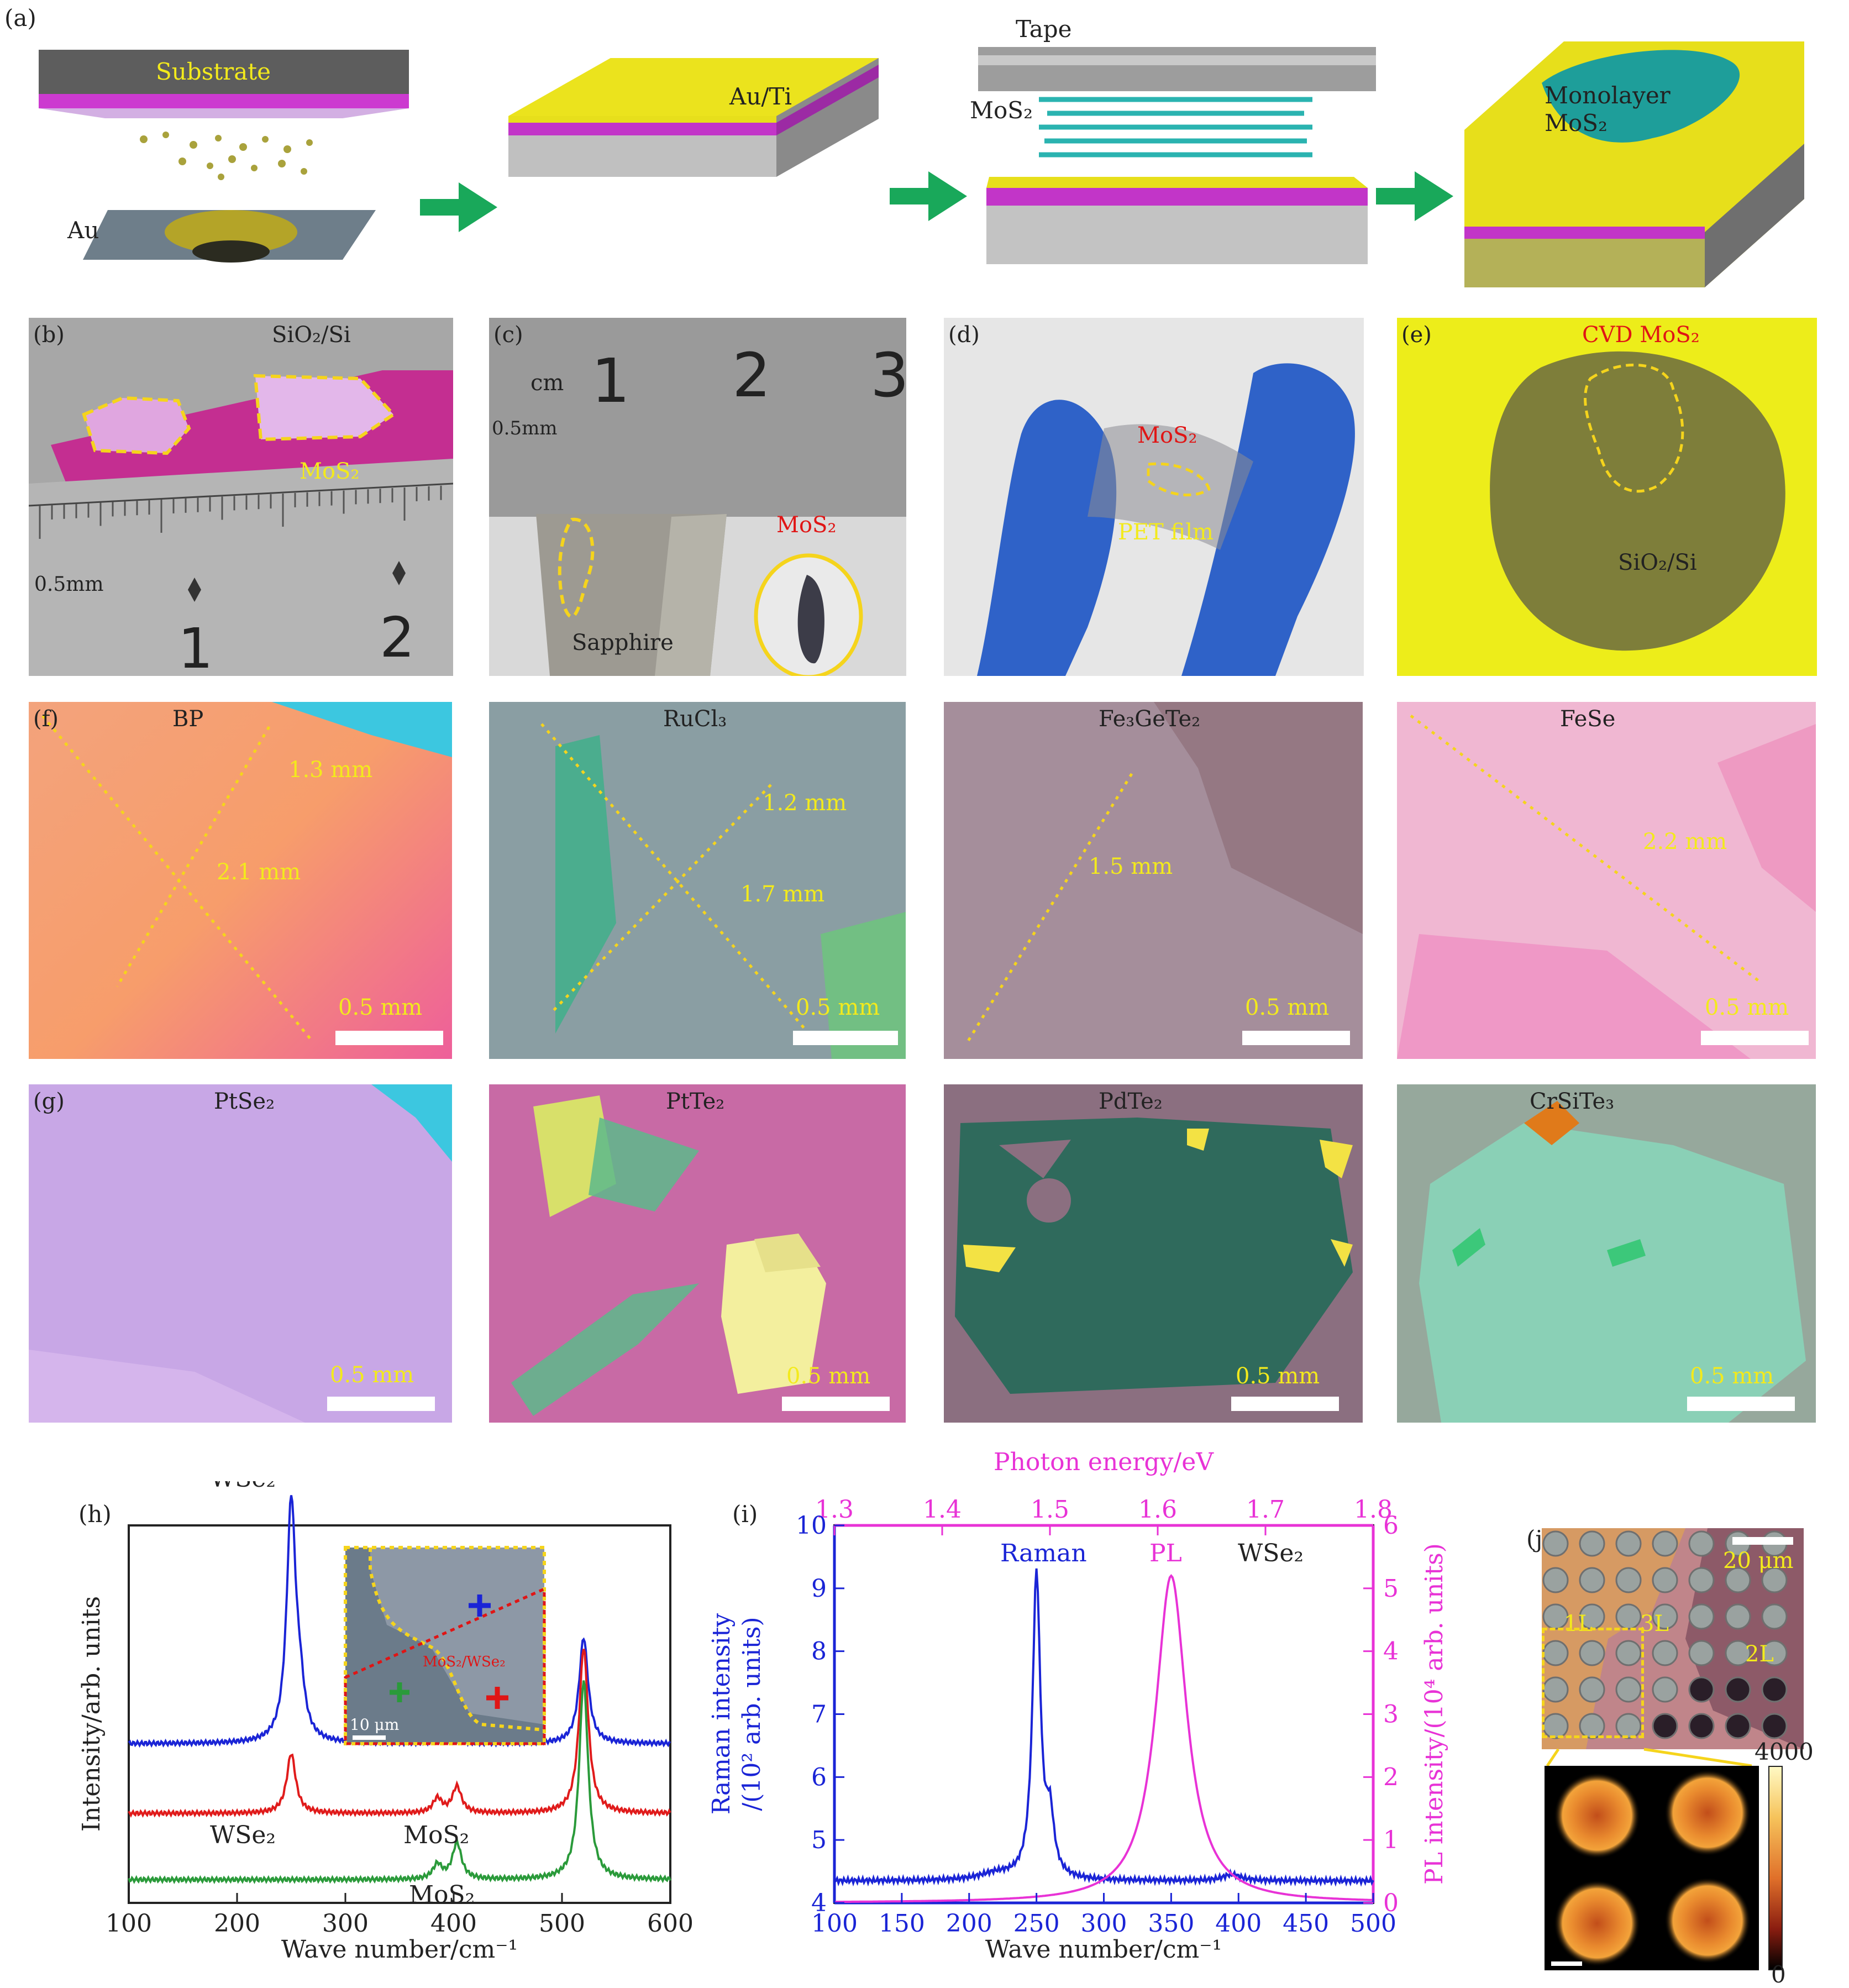  I want to click on h-plot-frame, so click(399, 1714).